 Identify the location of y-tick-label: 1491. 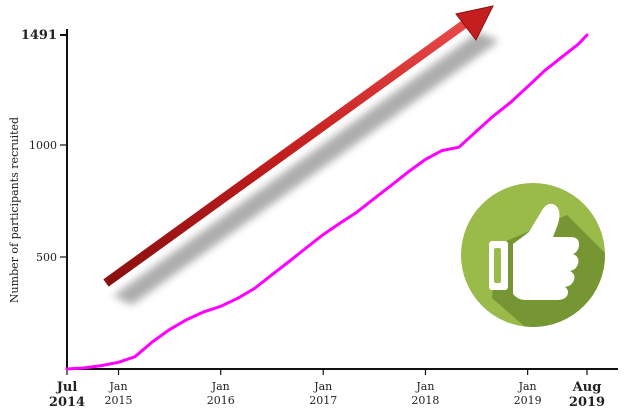
(39, 35).